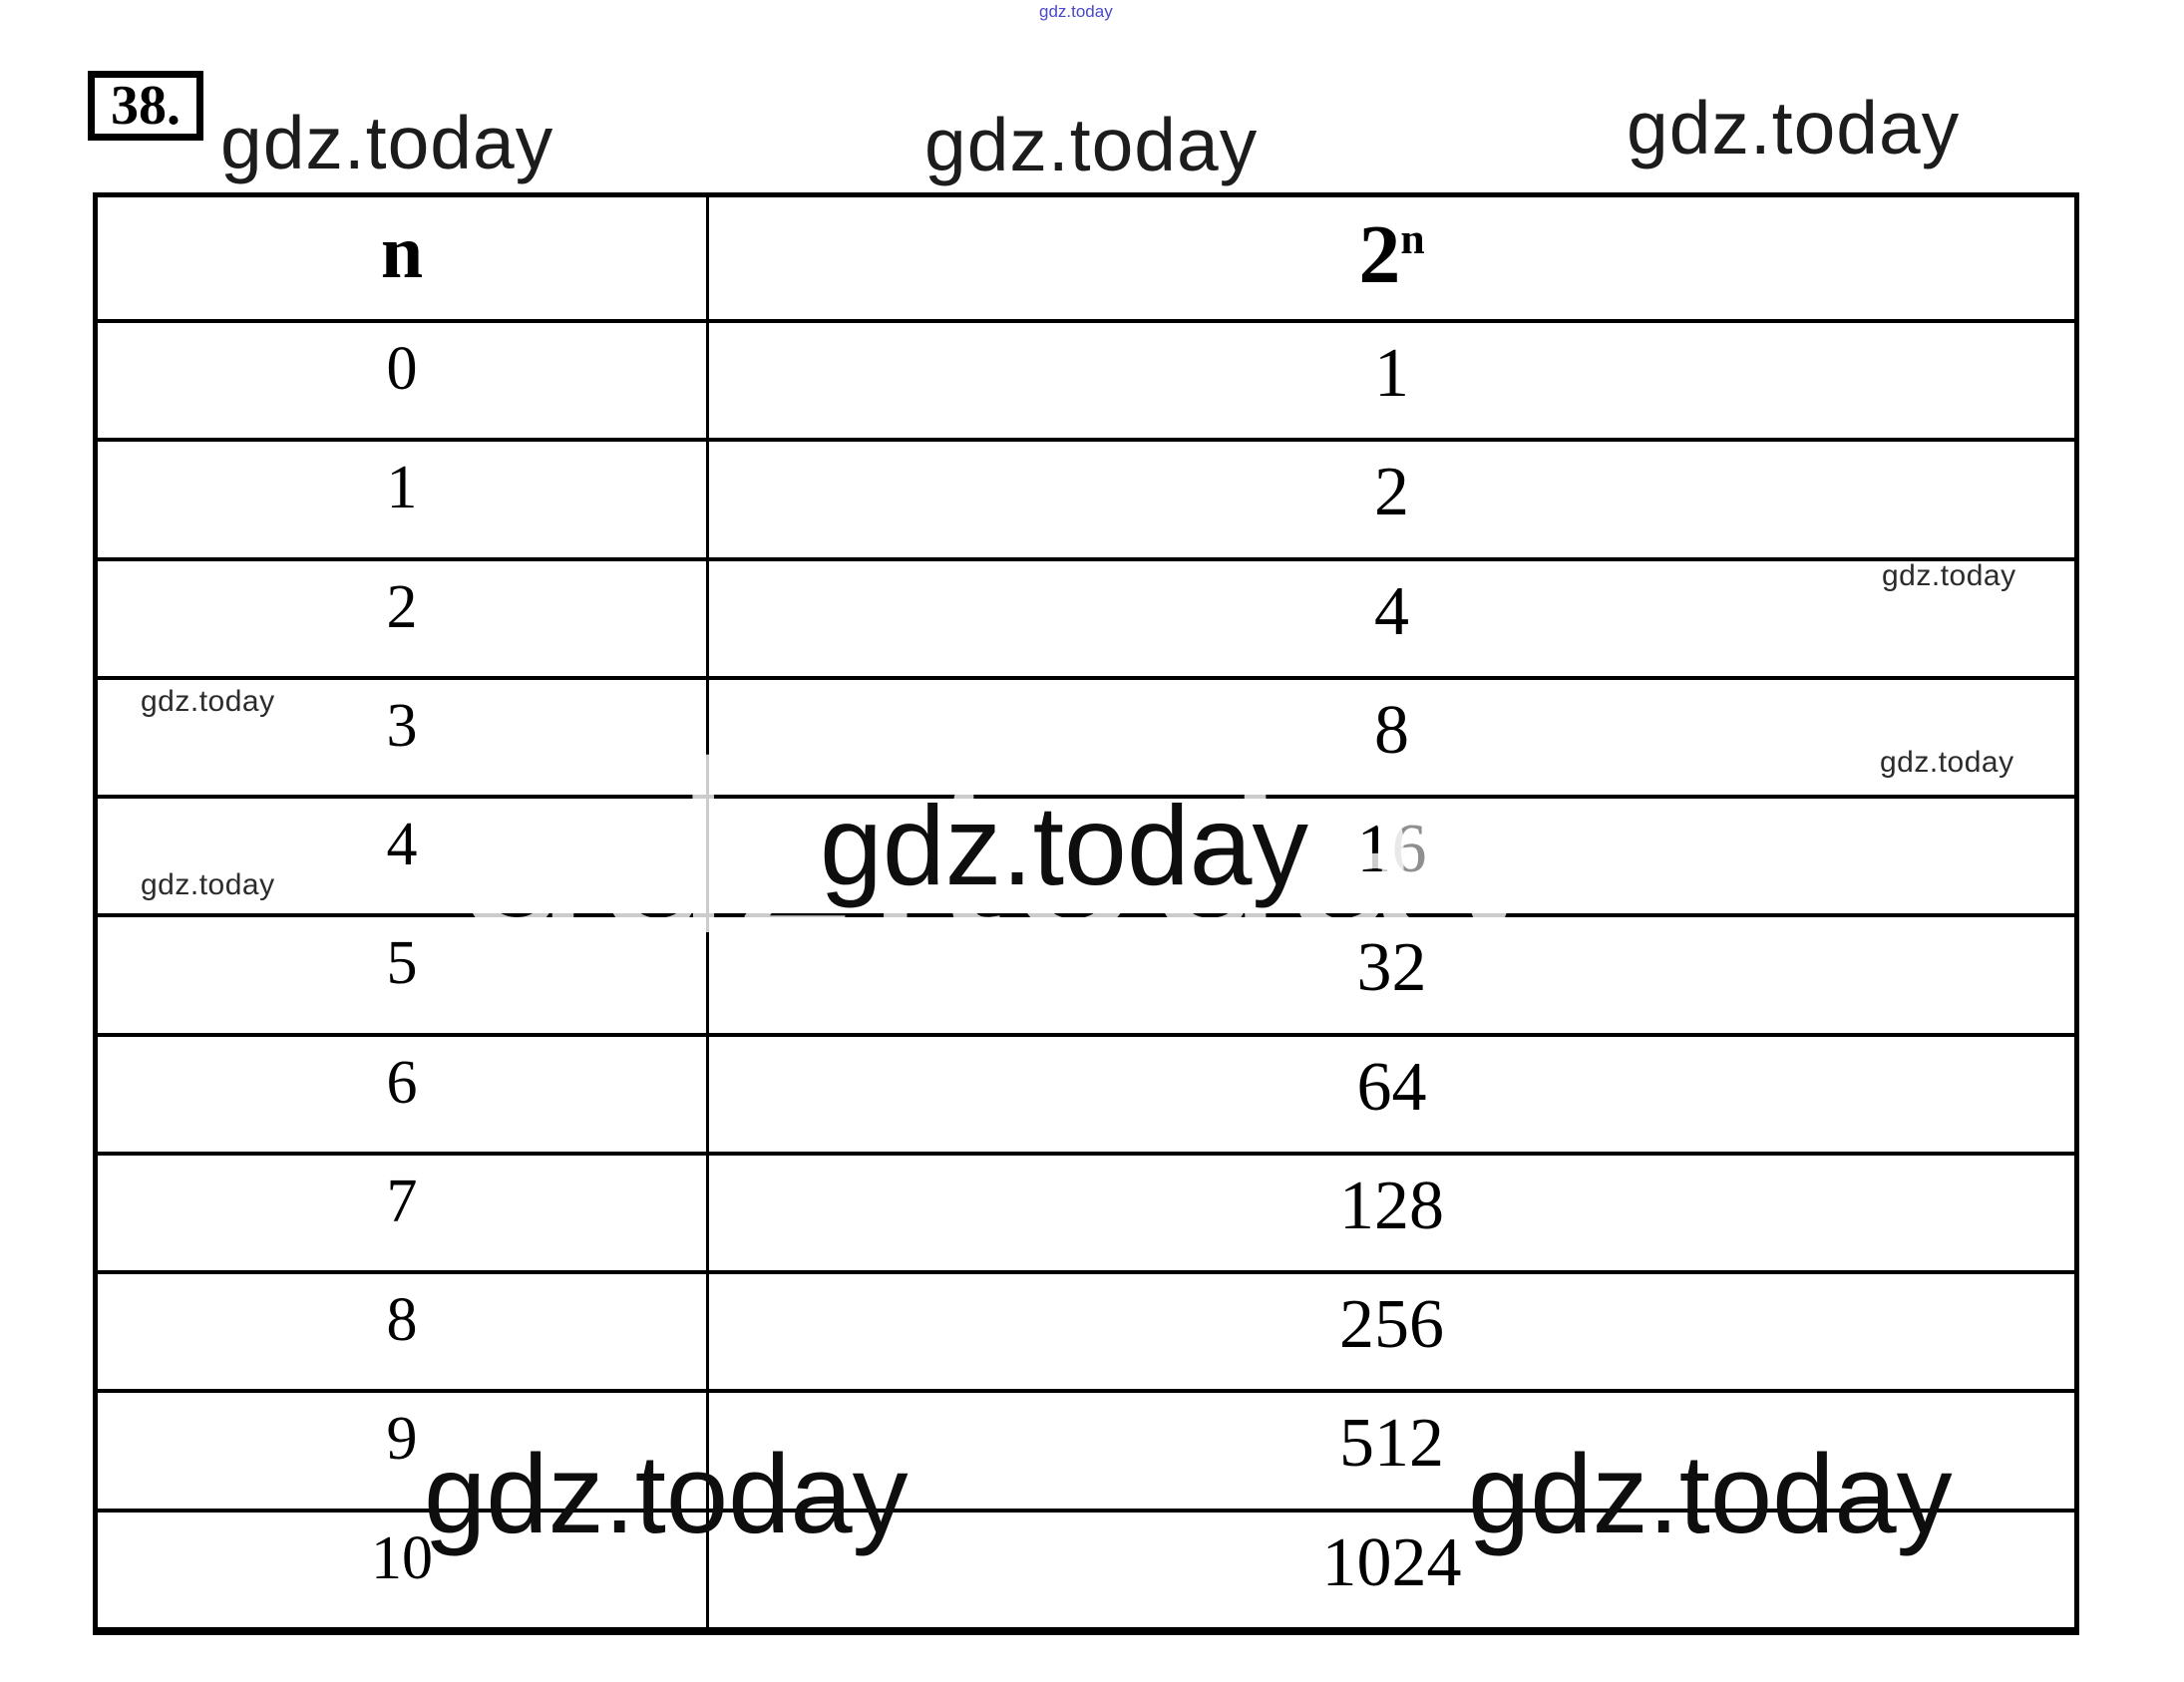 Image resolution: width=2184 pixels, height=1682 pixels. I want to click on cell-n: 6, so click(403, 1094).